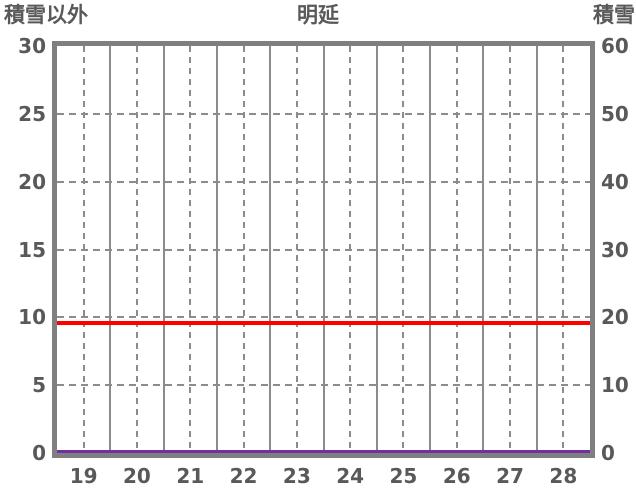 This screenshot has height=501, width=636. I want to click on x-tick-28: 28, so click(563, 476).